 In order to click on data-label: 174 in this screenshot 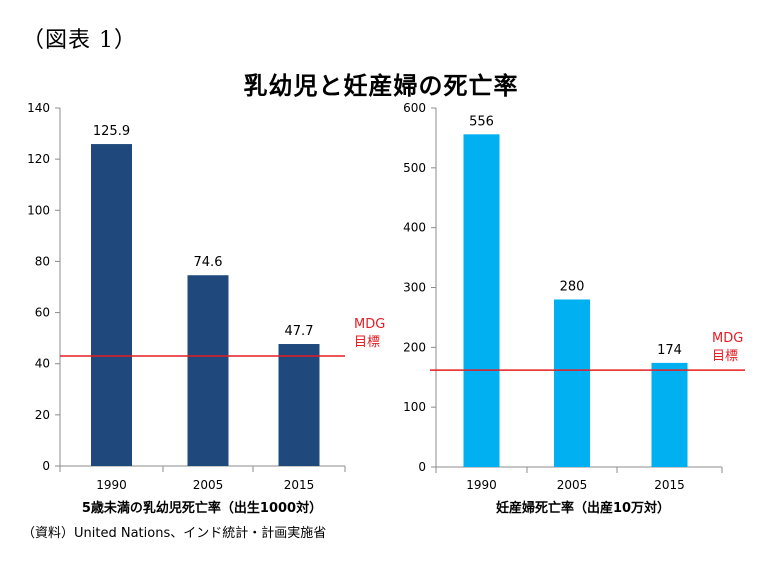, I will do `click(669, 350)`.